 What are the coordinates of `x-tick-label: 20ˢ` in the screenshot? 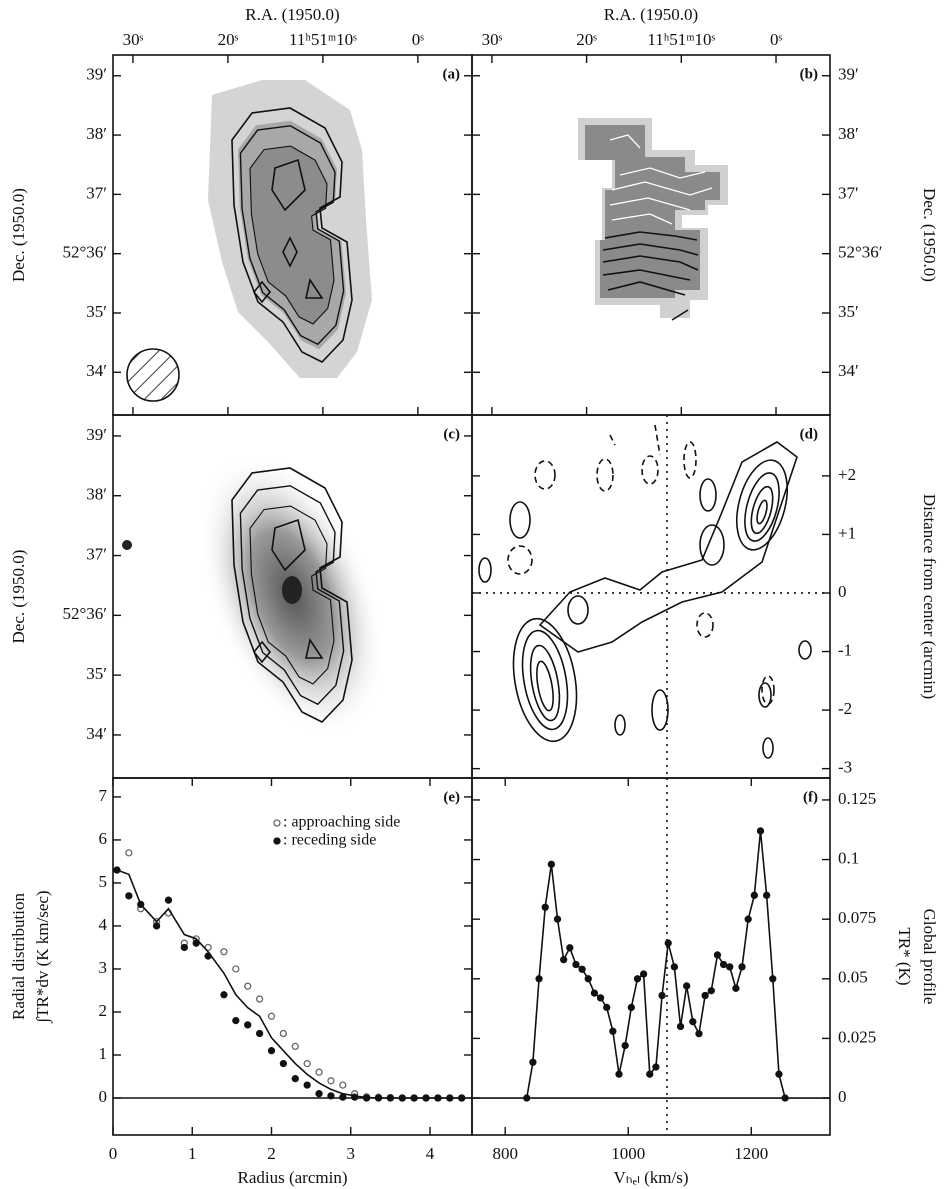 It's located at (586, 39).